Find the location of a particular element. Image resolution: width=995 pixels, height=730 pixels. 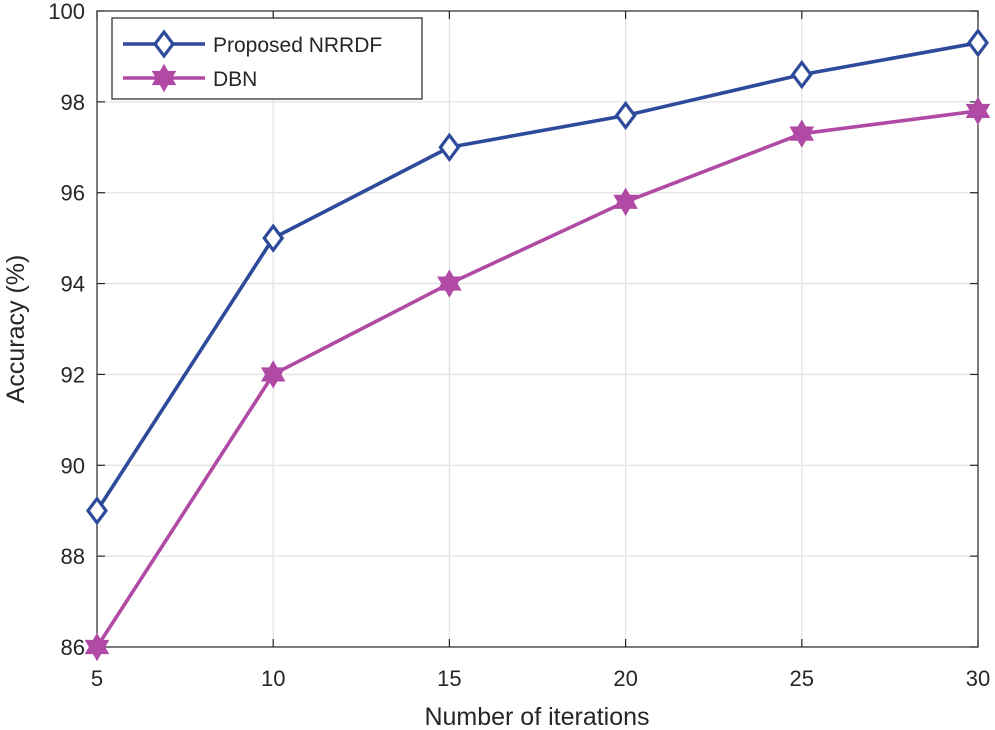

legend-entry: Proposed NRRDF is located at coordinates (252, 44).